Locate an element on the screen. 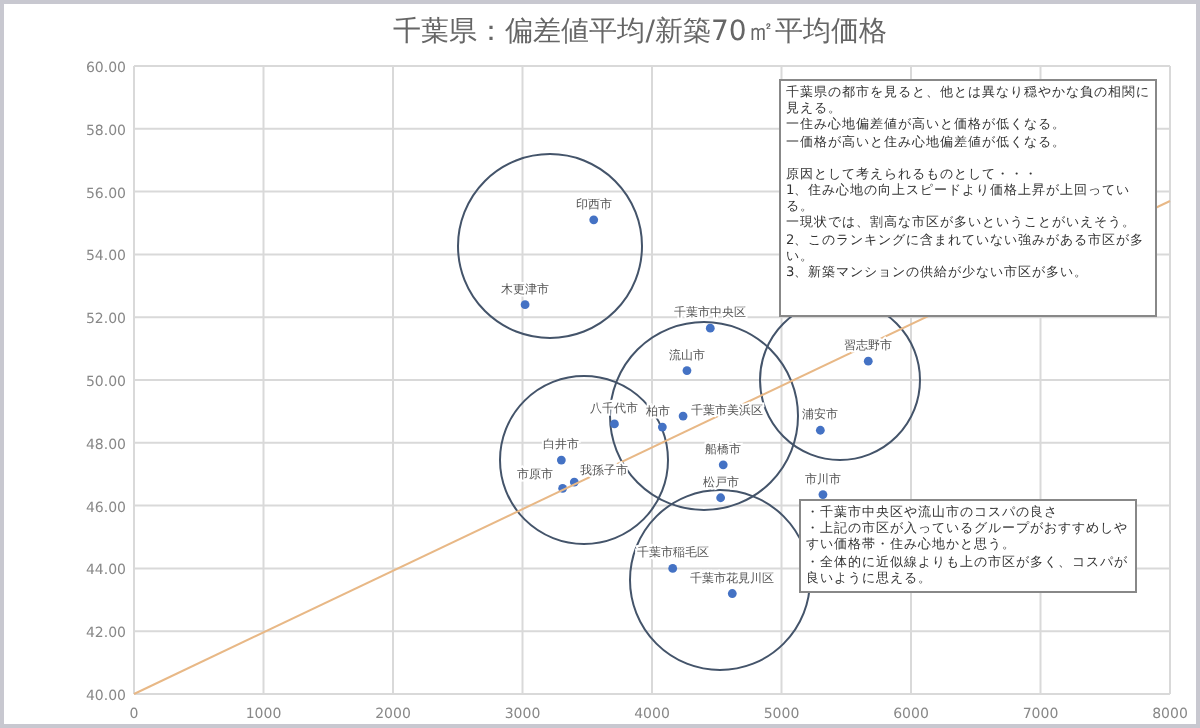 The height and width of the screenshot is (728, 1200). chart-title: 千葉県：偏差値平均/新築70㎡平均価格 is located at coordinates (640, 32).